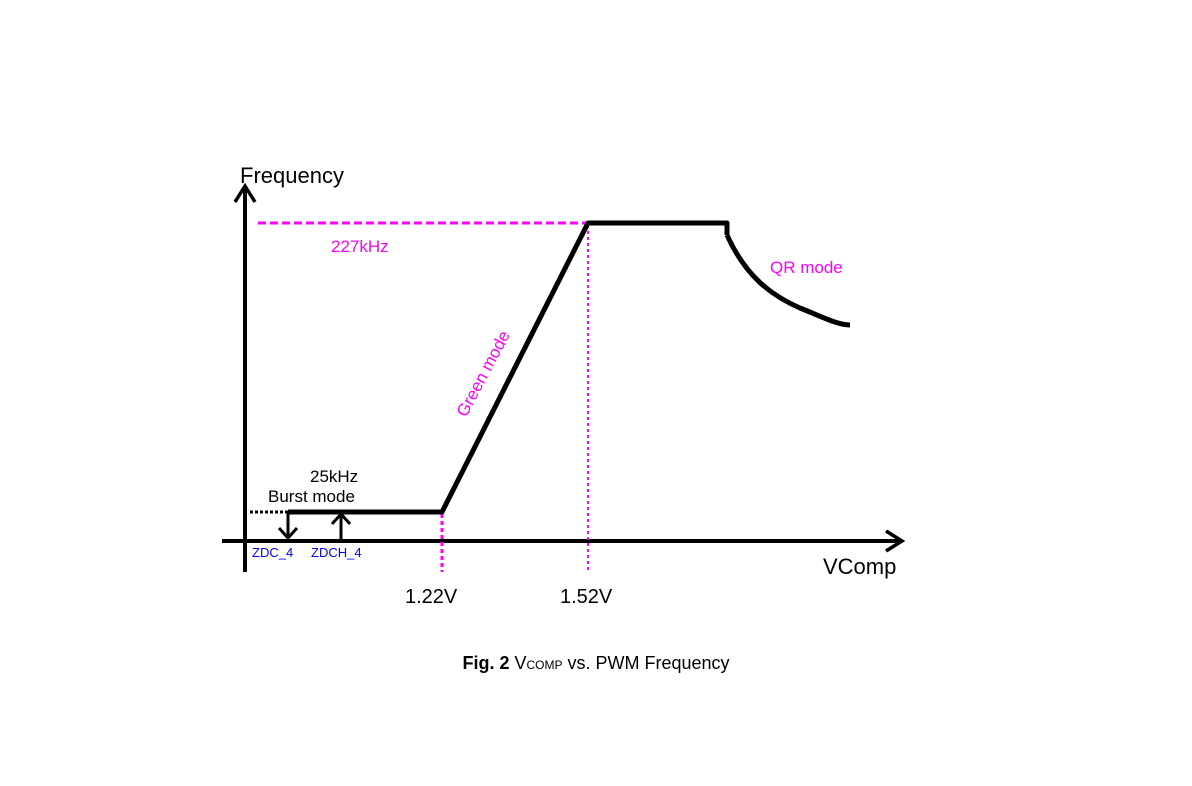 This screenshot has height=786, width=1192. What do you see at coordinates (360, 246) in the screenshot?
I see `227khz-label: 227kHz` at bounding box center [360, 246].